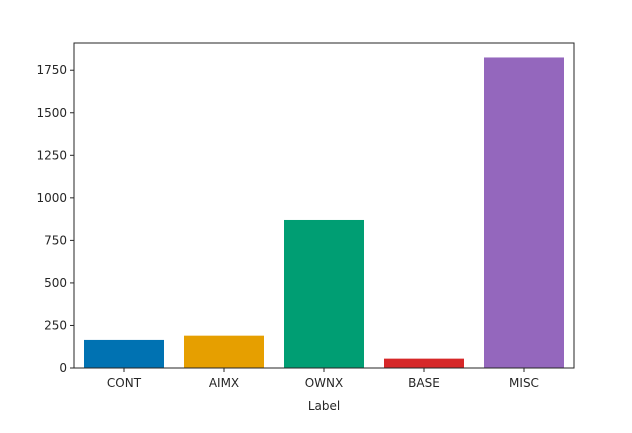  Describe the element at coordinates (55, 283) in the screenshot. I see `y-tick-label: 500` at that location.